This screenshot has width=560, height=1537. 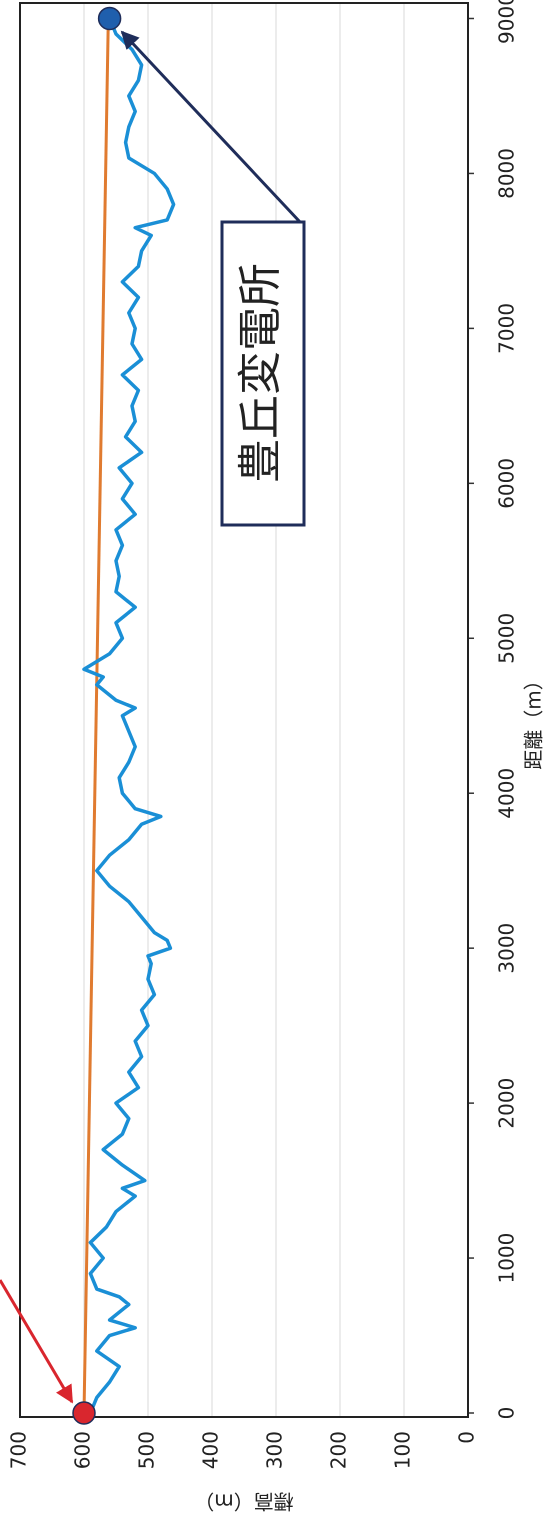 I want to click on x-tick-label: 4000, so click(x=507, y=793).